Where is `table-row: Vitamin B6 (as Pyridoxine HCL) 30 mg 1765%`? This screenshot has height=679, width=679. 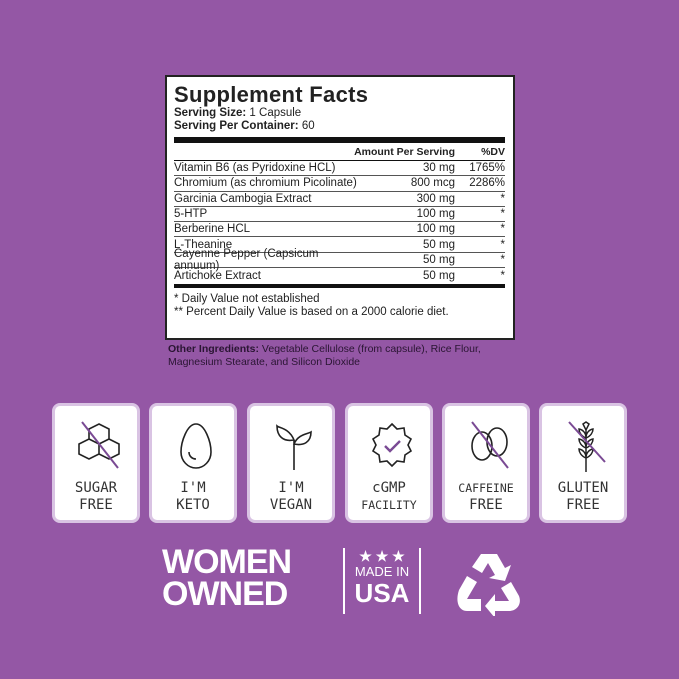 table-row: Vitamin B6 (as Pyridoxine HCL) 30 mg 1765% is located at coordinates (339, 169).